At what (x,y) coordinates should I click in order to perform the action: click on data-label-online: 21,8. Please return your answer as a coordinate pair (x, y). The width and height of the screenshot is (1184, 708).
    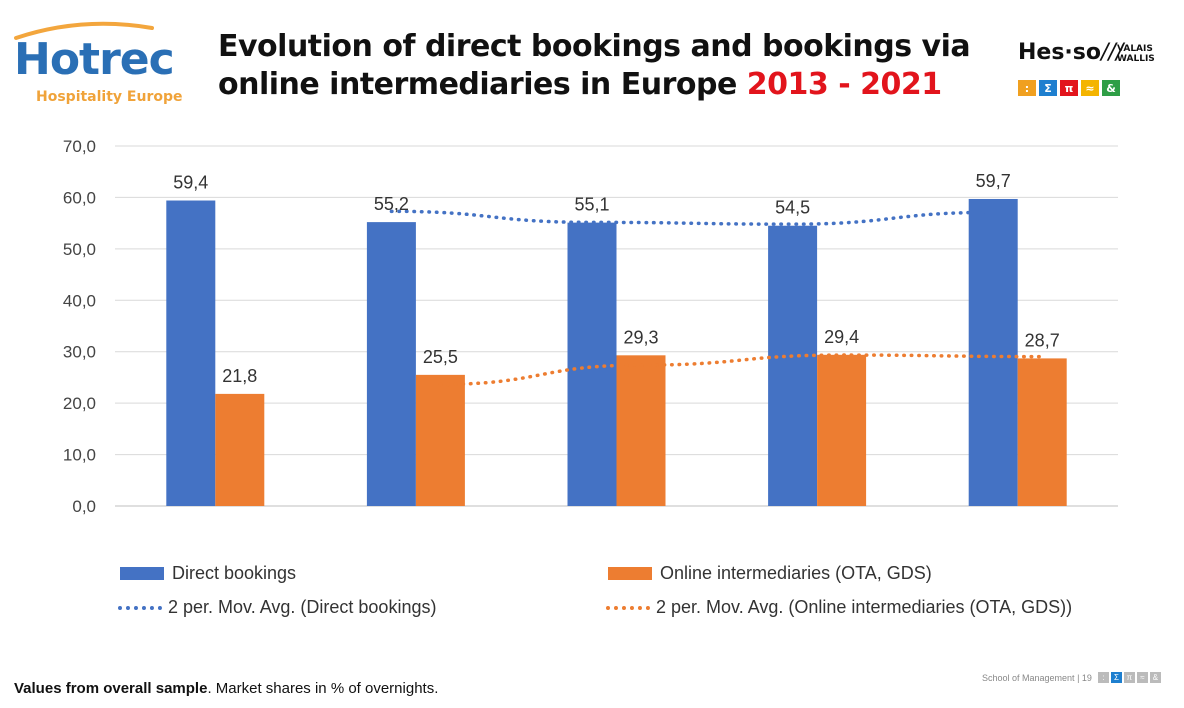
    Looking at the image, I should click on (239, 376).